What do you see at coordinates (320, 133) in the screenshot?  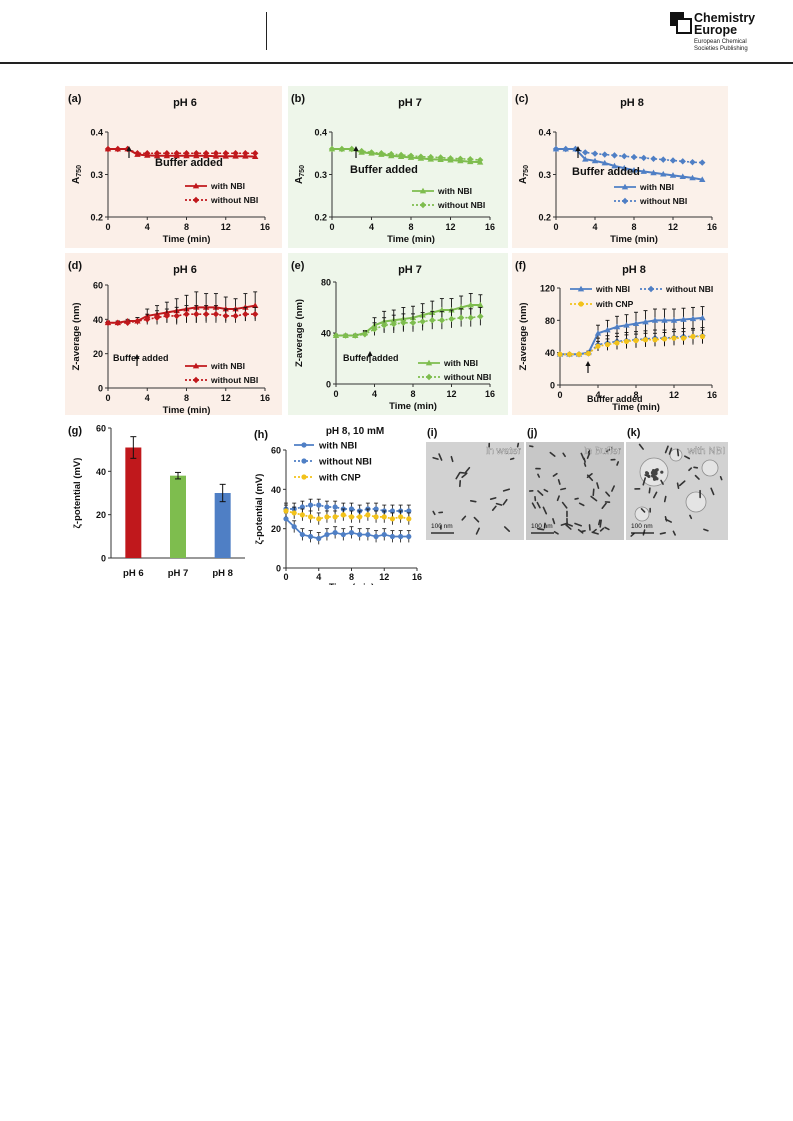 I see `y-tick-label: 0.4` at bounding box center [320, 133].